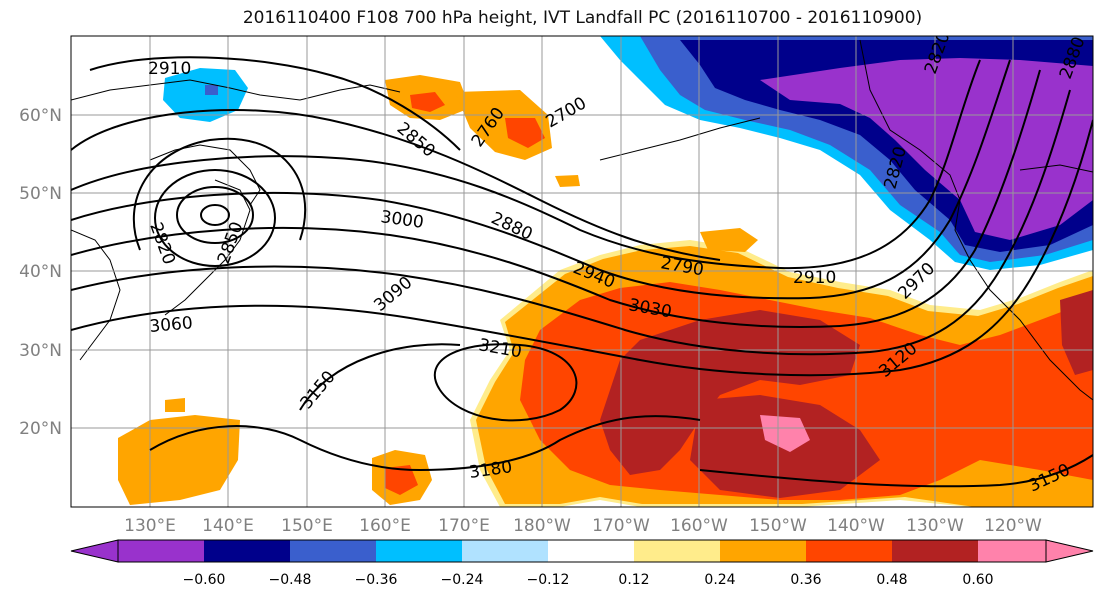 This screenshot has height=601, width=1105. Describe the element at coordinates (376, 580) in the screenshot. I see `colorbar-tick-label: −0.36` at that location.